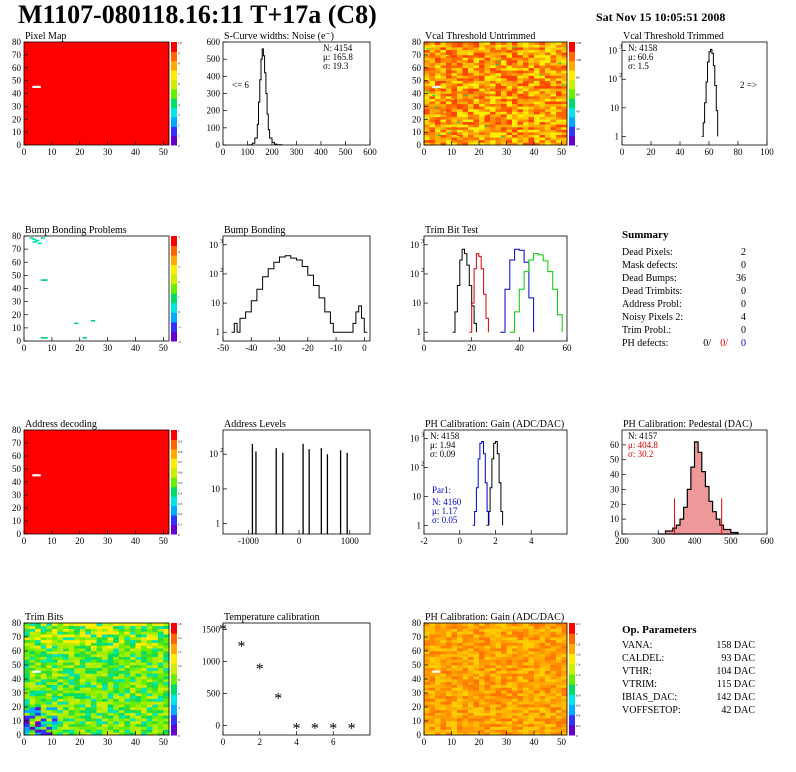 The width and height of the screenshot is (796, 772). I want to click on x-tick-label: 30, so click(108, 541).